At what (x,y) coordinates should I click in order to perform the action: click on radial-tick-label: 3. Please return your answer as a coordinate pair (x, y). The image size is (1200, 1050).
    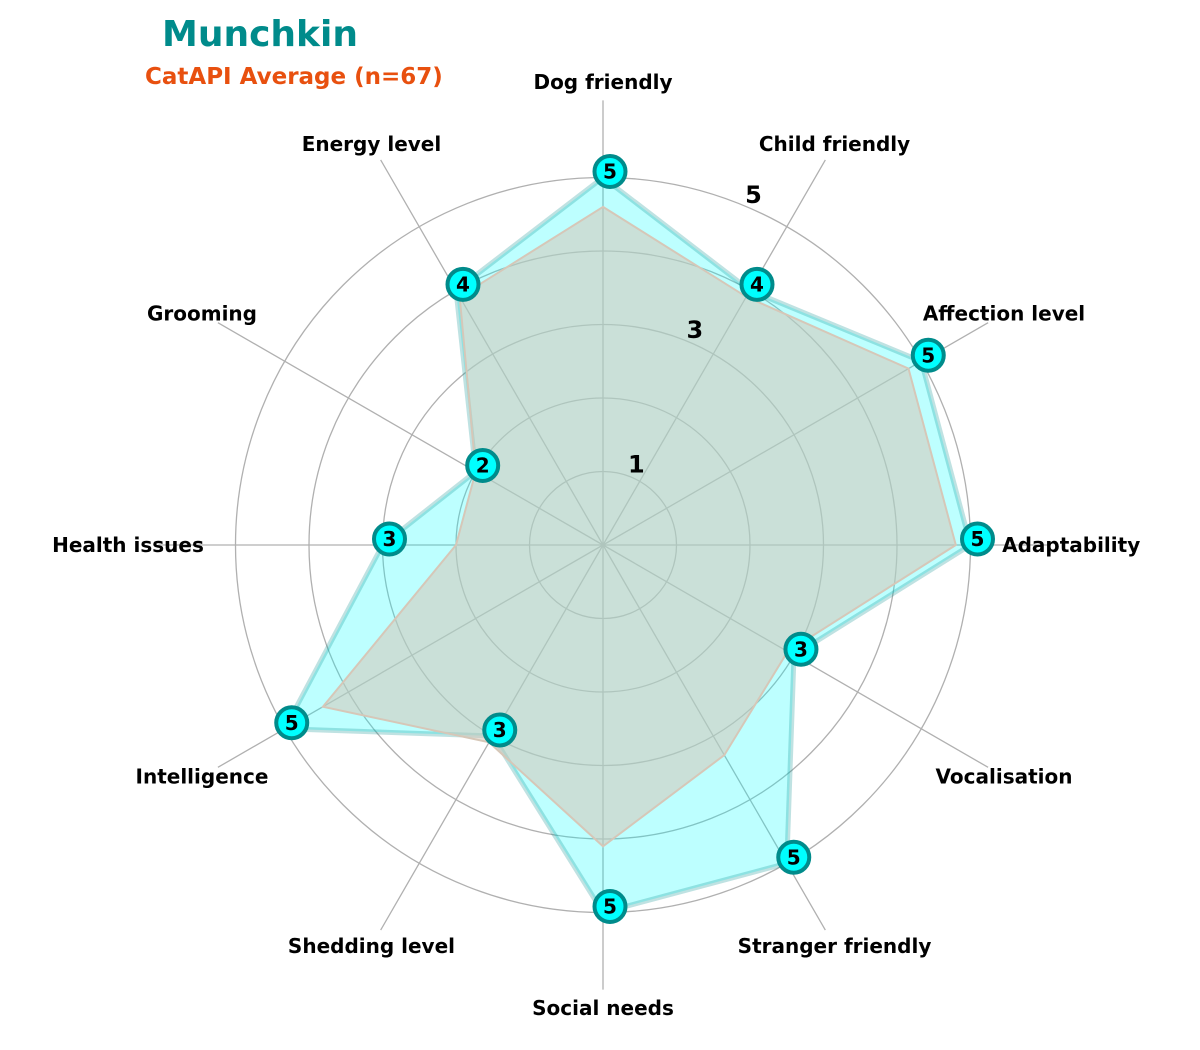
    Looking at the image, I should click on (695, 330).